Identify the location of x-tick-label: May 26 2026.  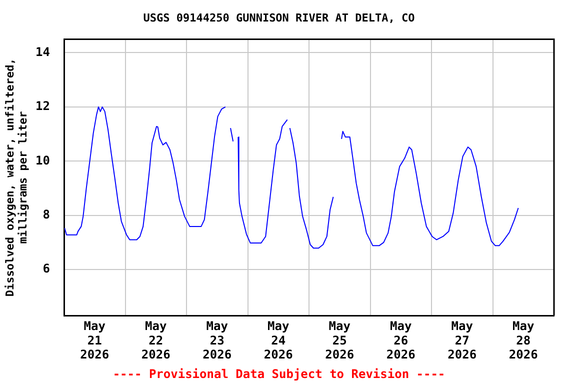
(401, 340).